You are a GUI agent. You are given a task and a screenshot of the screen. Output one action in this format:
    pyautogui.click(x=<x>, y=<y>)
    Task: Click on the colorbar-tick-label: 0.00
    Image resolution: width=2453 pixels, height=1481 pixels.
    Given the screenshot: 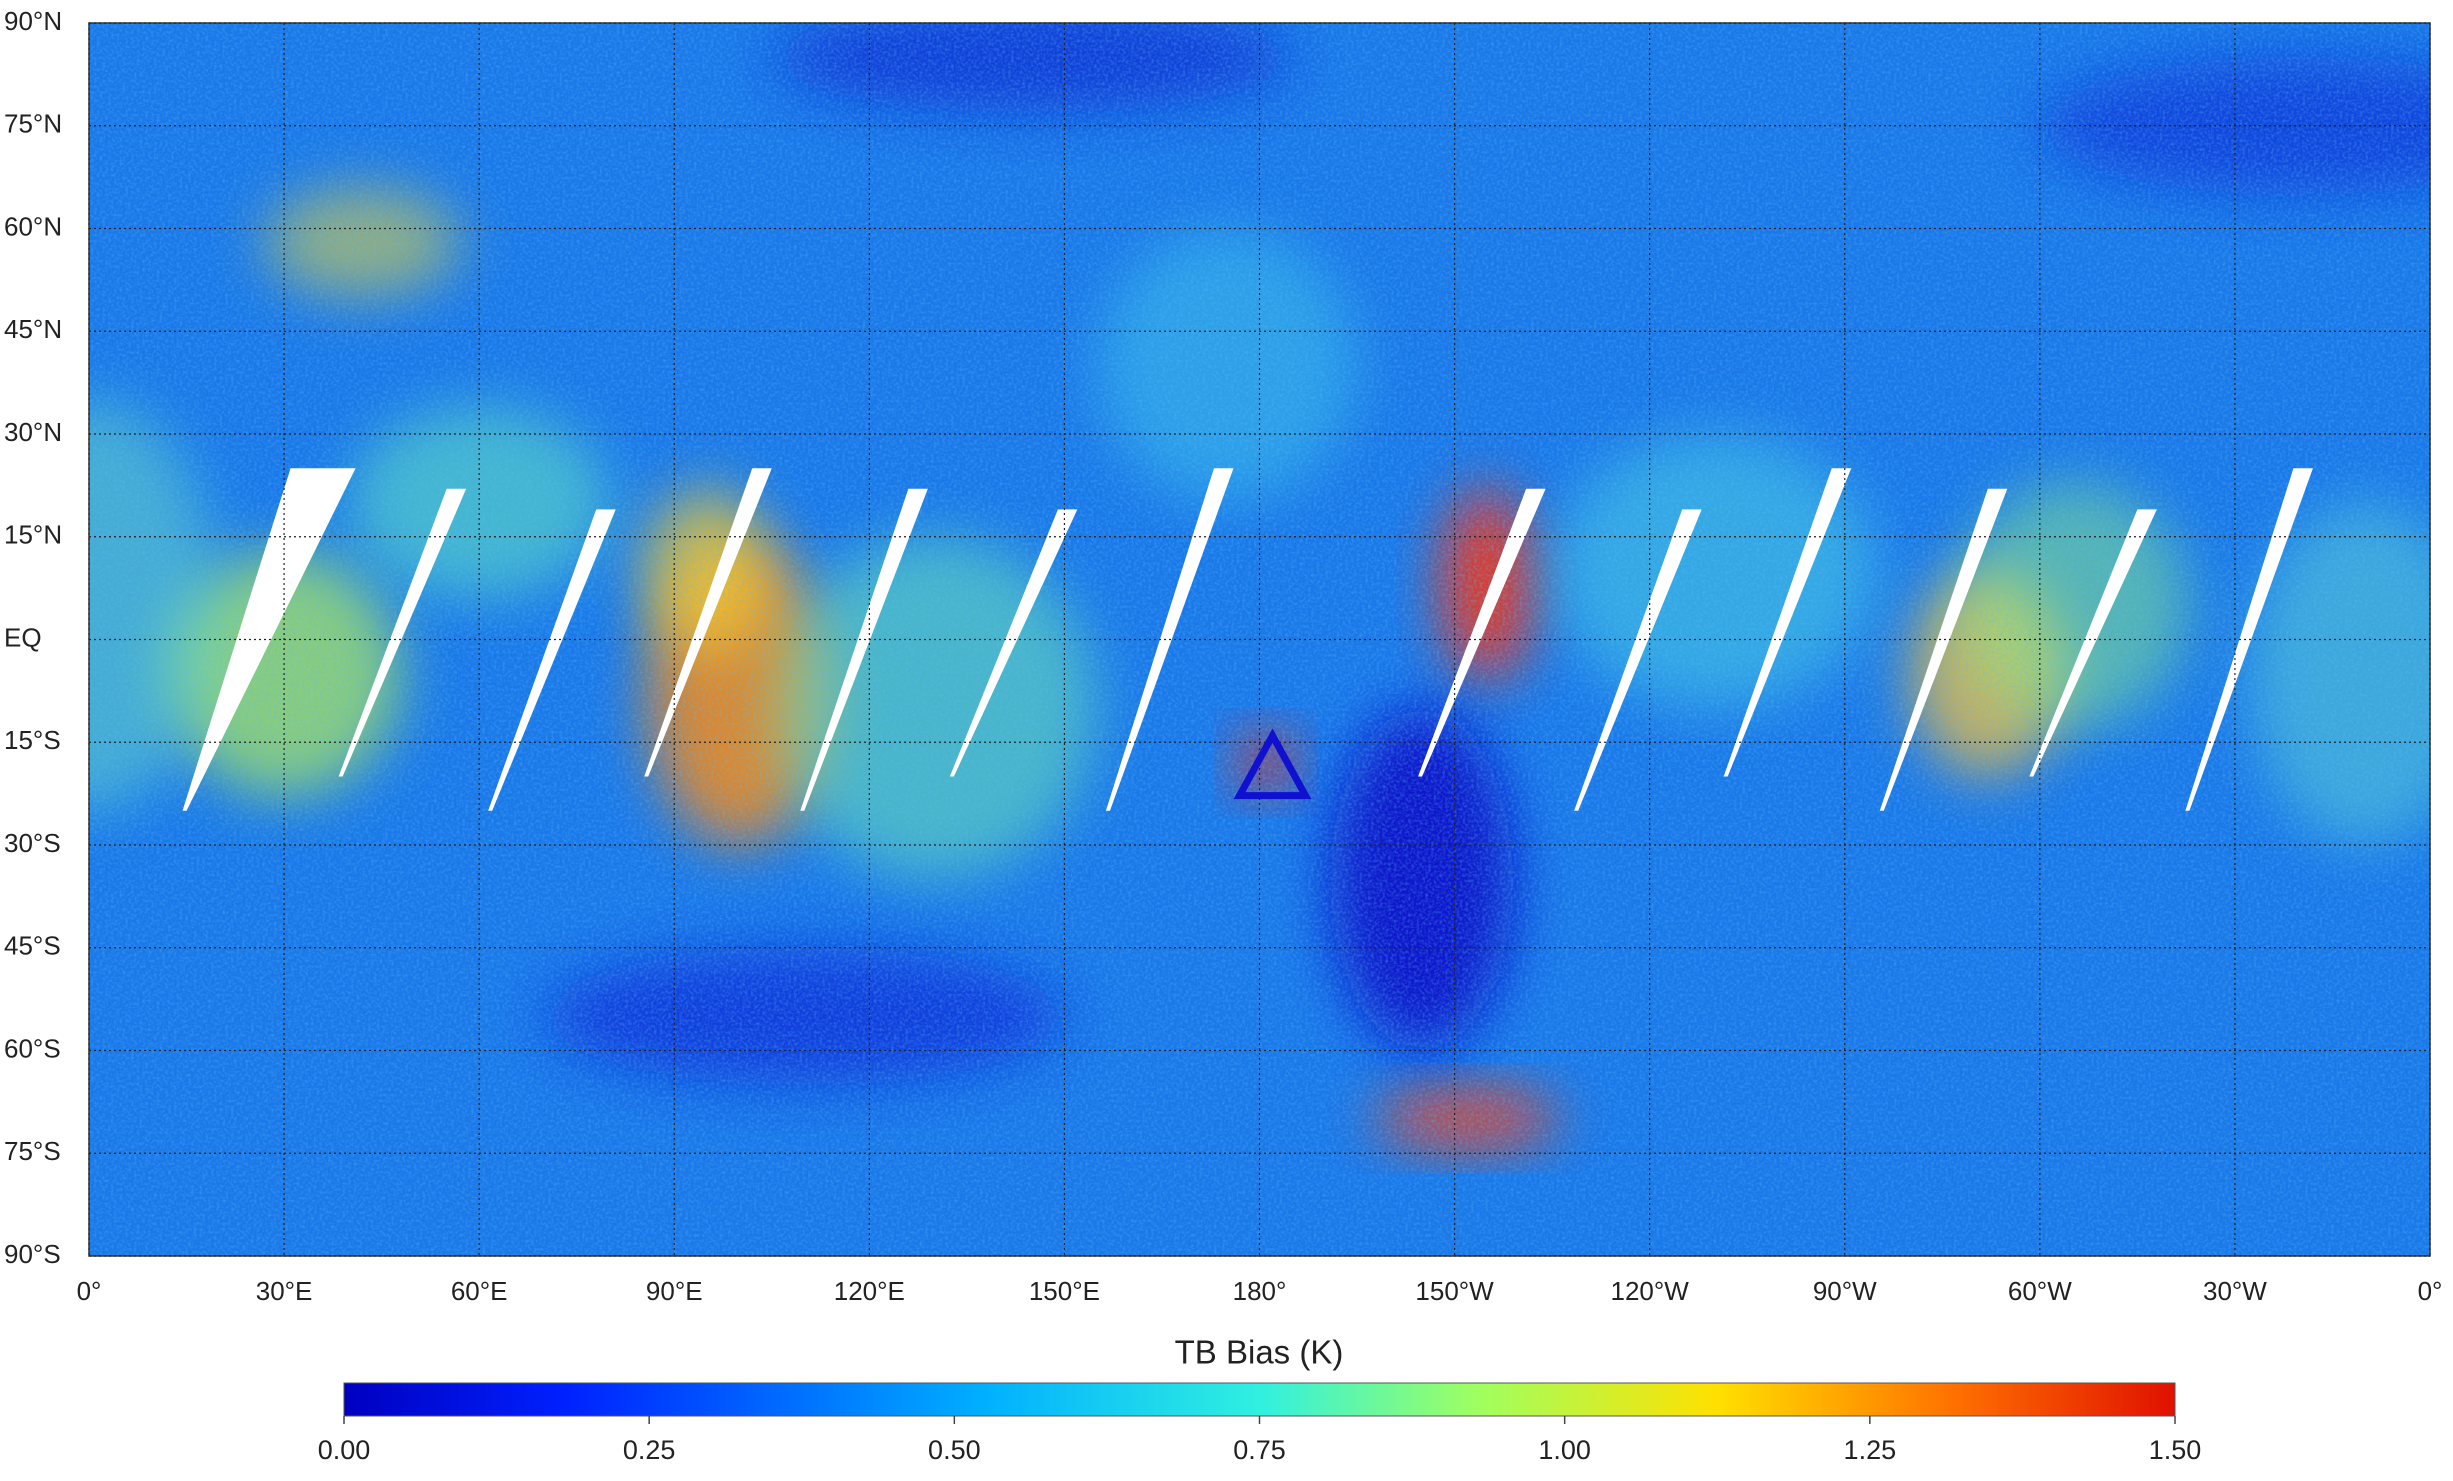 What is the action you would take?
    pyautogui.click(x=344, y=1450)
    